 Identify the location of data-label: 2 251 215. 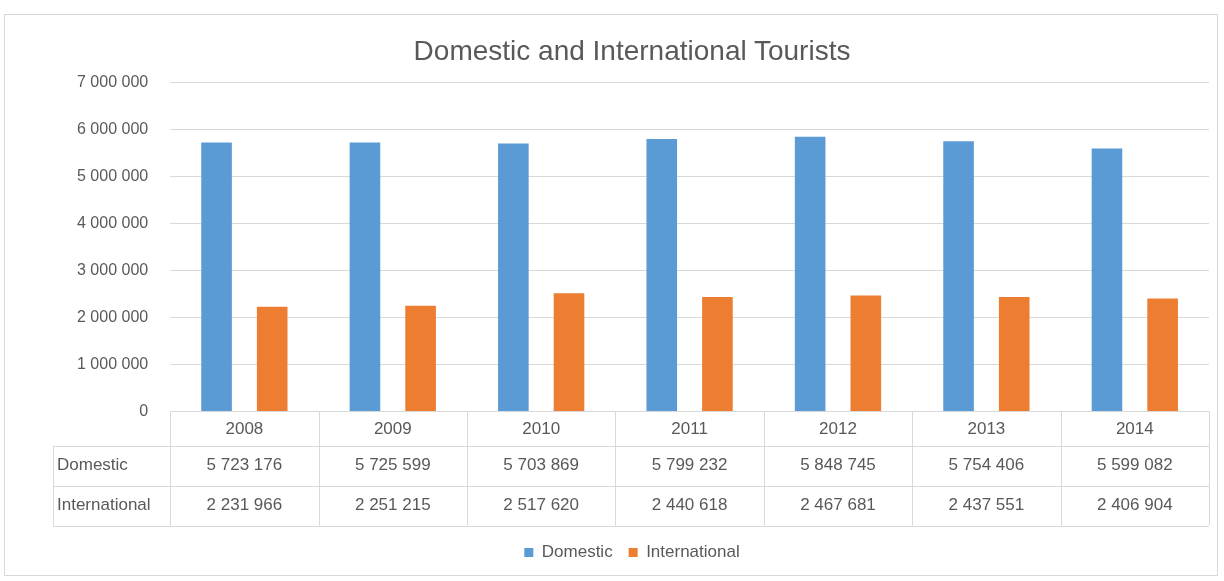
(392, 505).